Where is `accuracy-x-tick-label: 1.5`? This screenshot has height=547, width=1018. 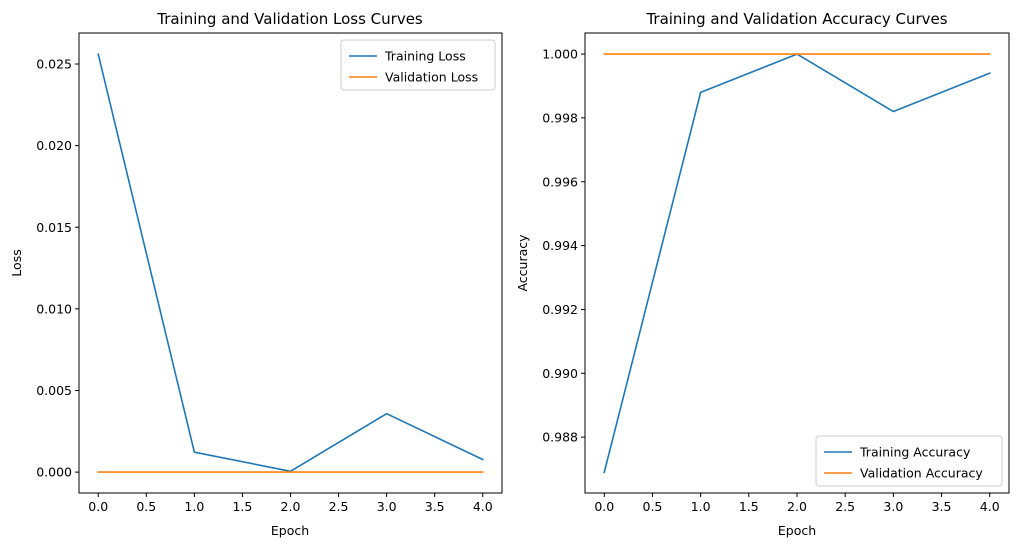 accuracy-x-tick-label: 1.5 is located at coordinates (749, 506).